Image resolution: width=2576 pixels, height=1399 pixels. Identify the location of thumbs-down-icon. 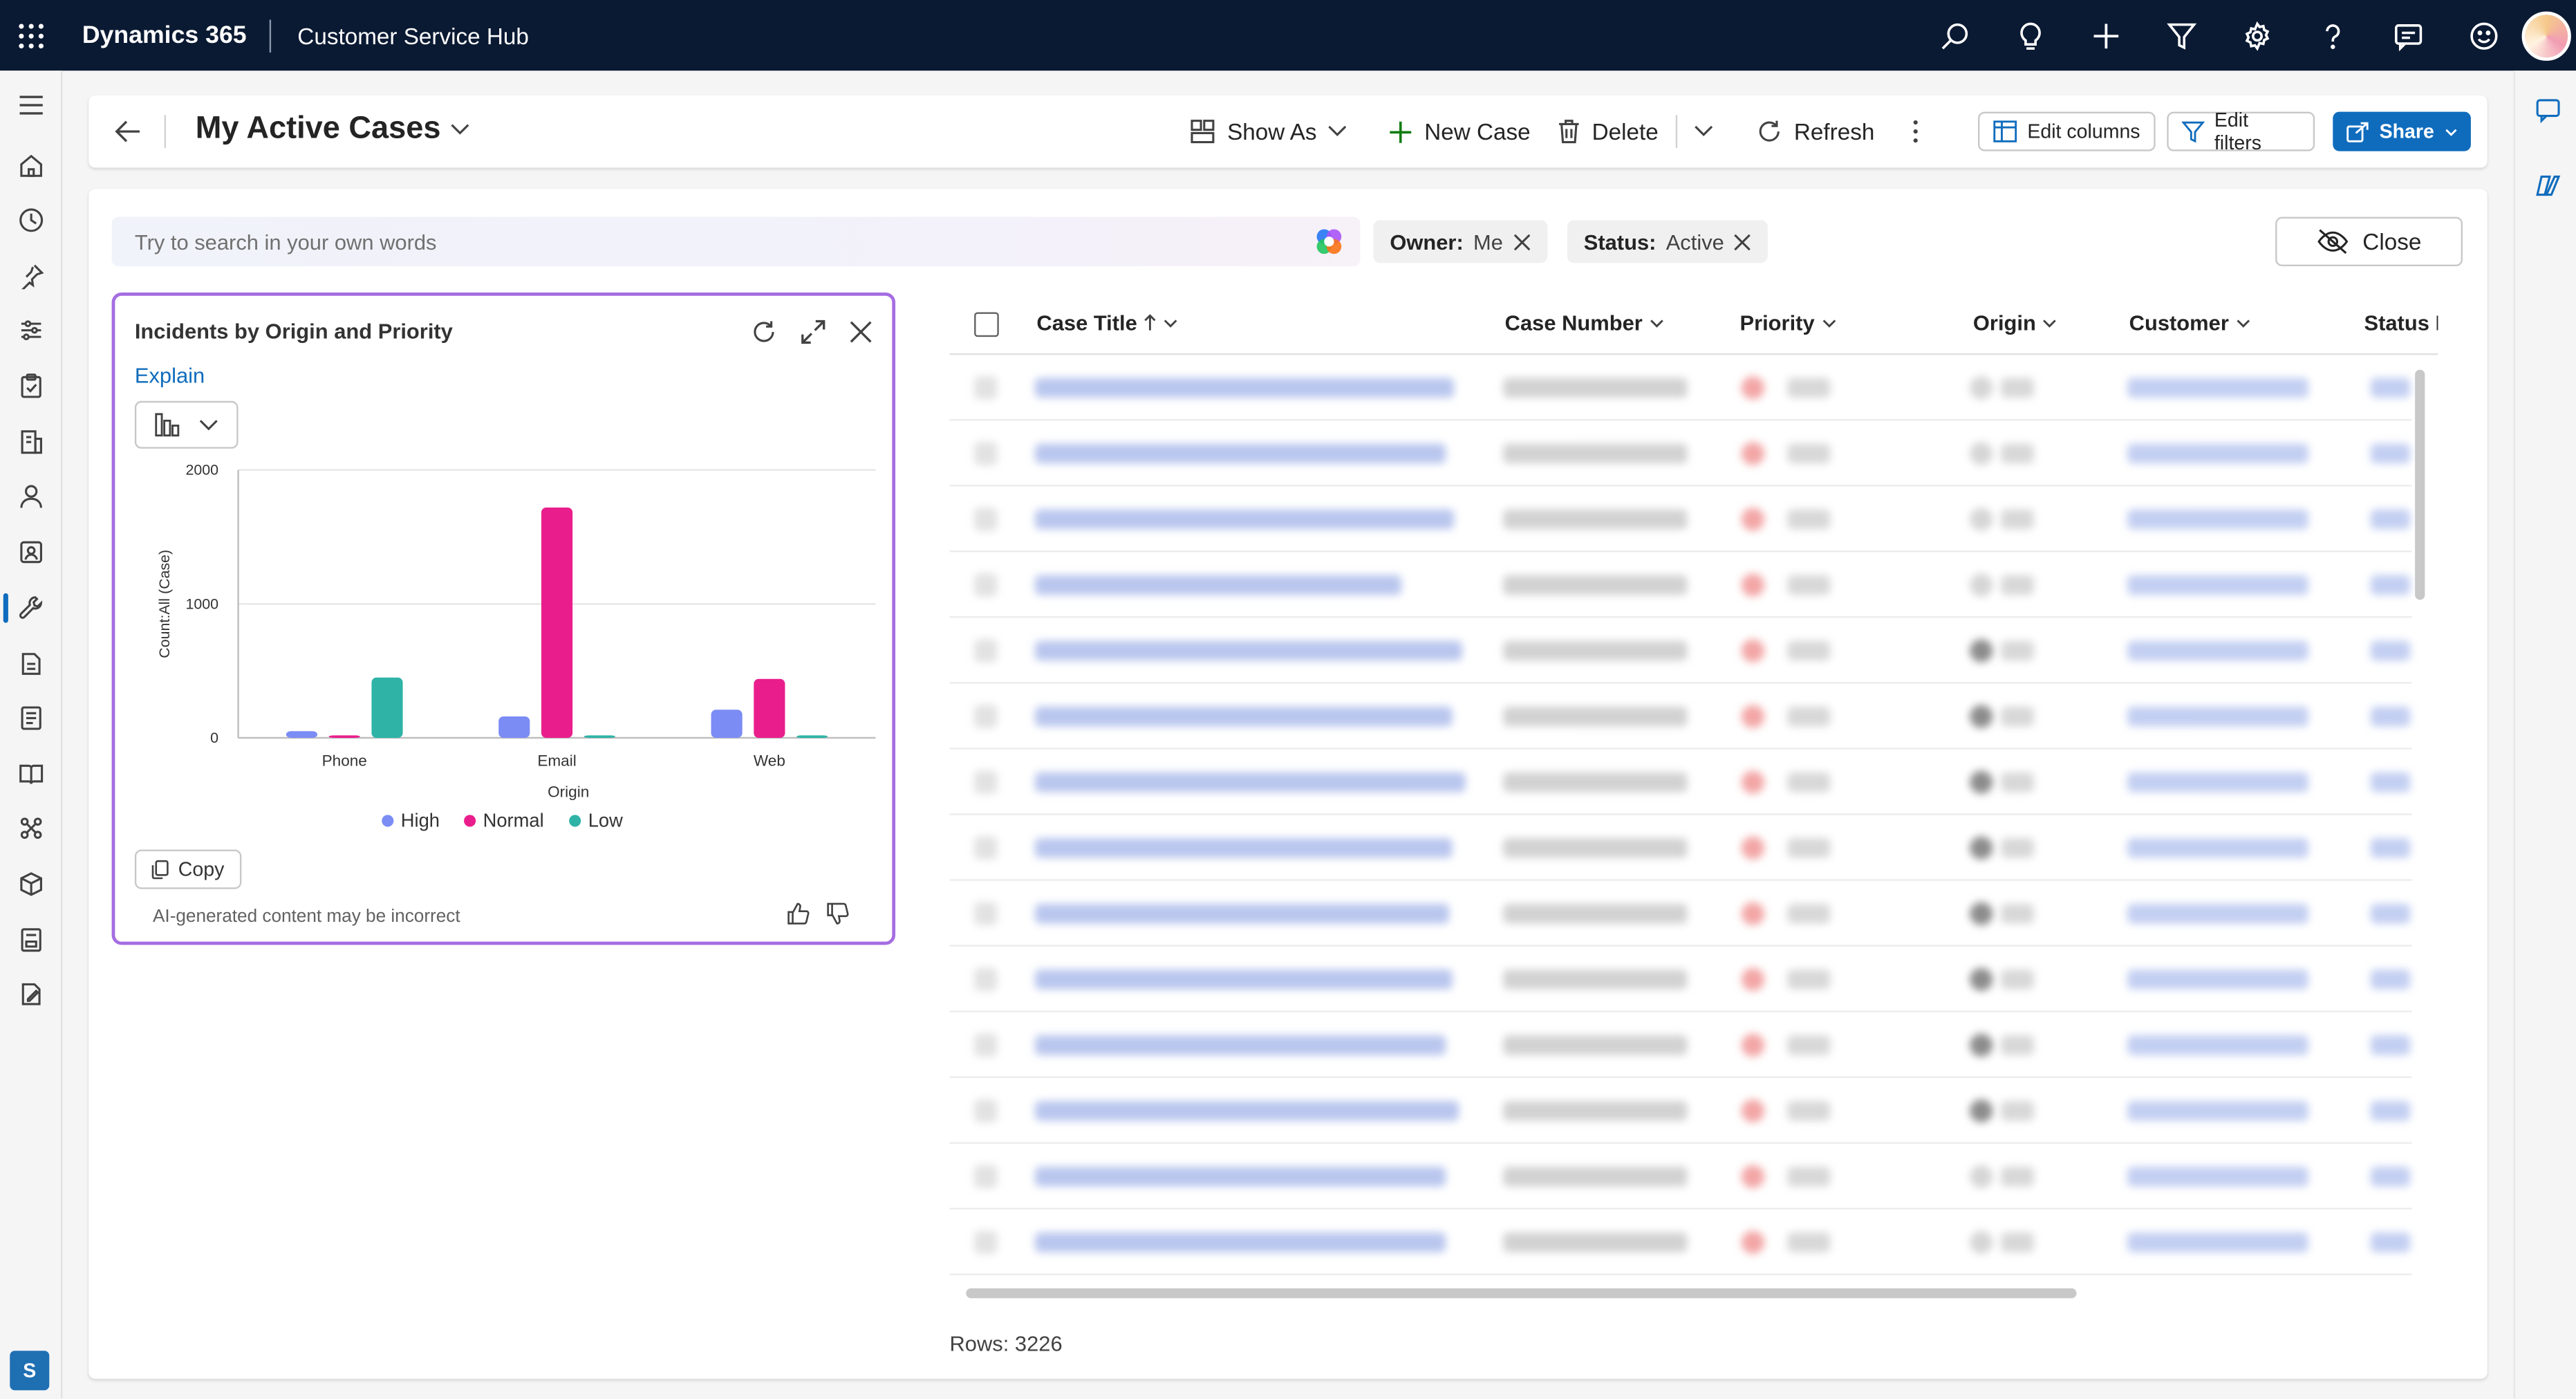
(837, 913).